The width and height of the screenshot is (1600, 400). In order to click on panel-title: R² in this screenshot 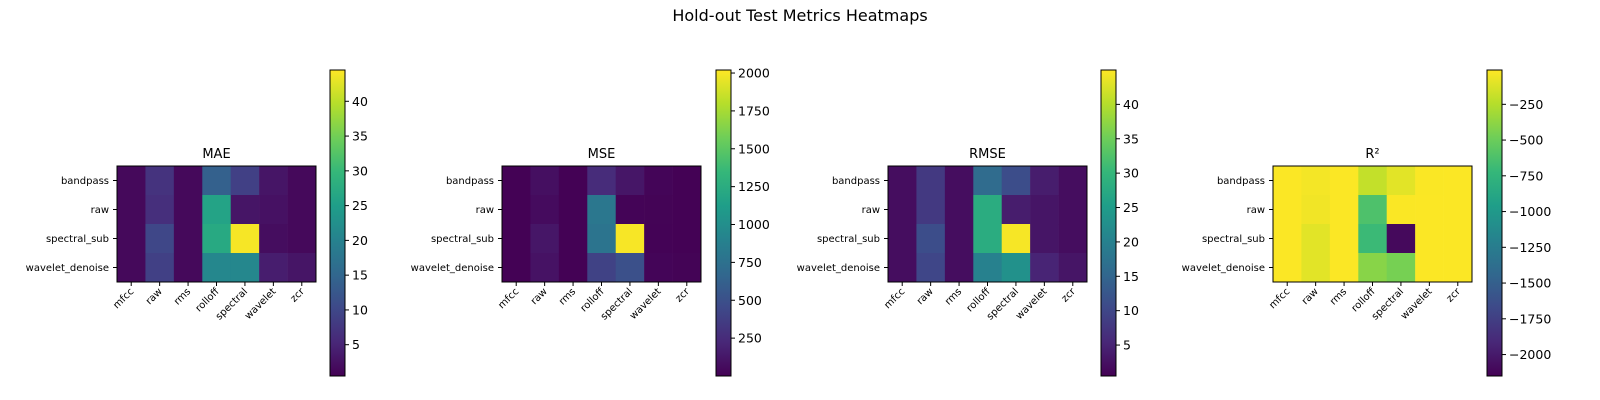, I will do `click(1372, 154)`.